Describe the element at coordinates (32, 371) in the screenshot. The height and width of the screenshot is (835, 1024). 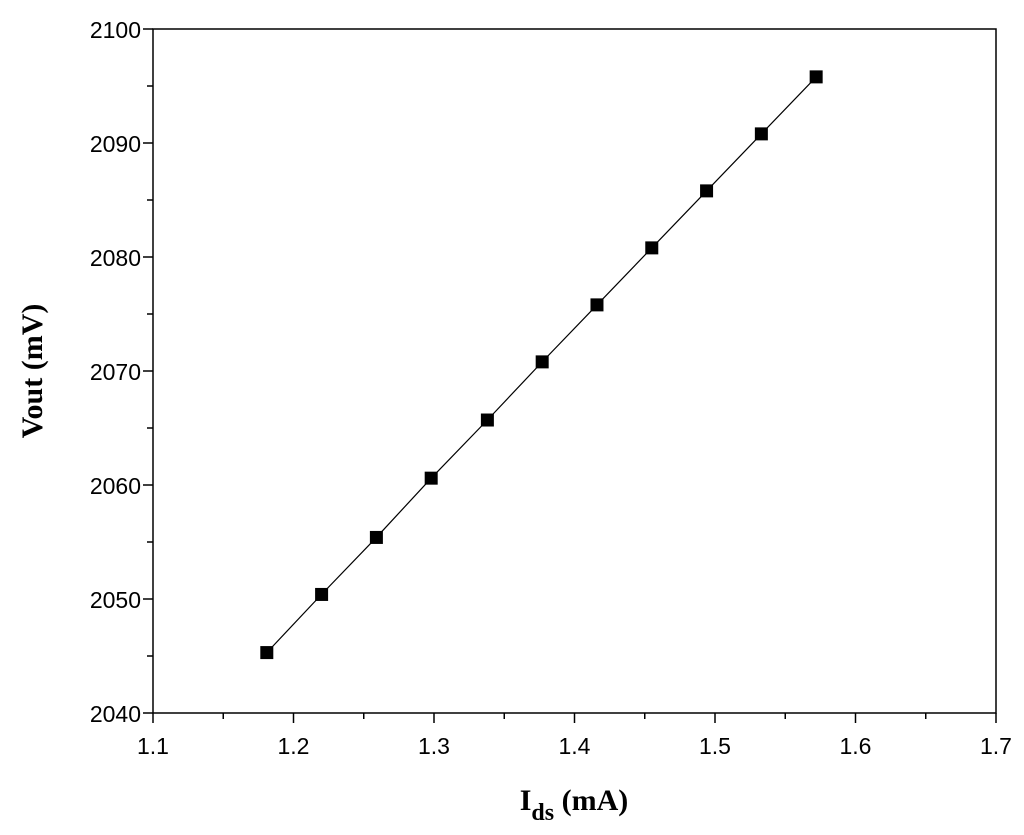
I see `y-axis-title: Vout (mV)` at that location.